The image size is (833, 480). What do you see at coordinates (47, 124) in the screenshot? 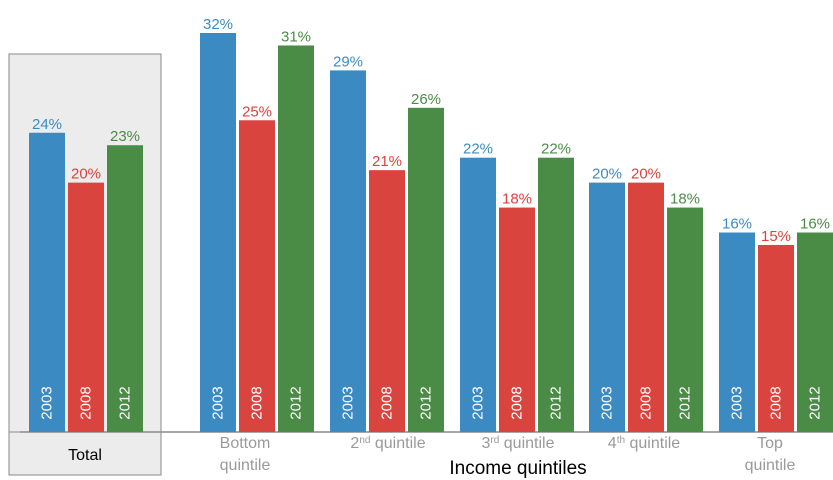
I see `data-label-0-2003: 24%` at bounding box center [47, 124].